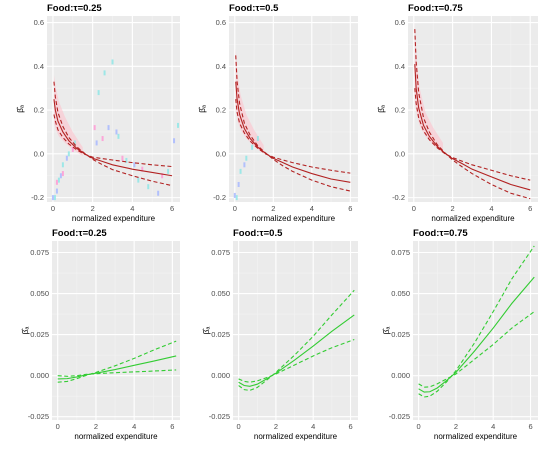 The height and width of the screenshot is (451, 550). Describe the element at coordinates (220, 334) in the screenshot. I see `y-tick-label: 0.025` at that location.